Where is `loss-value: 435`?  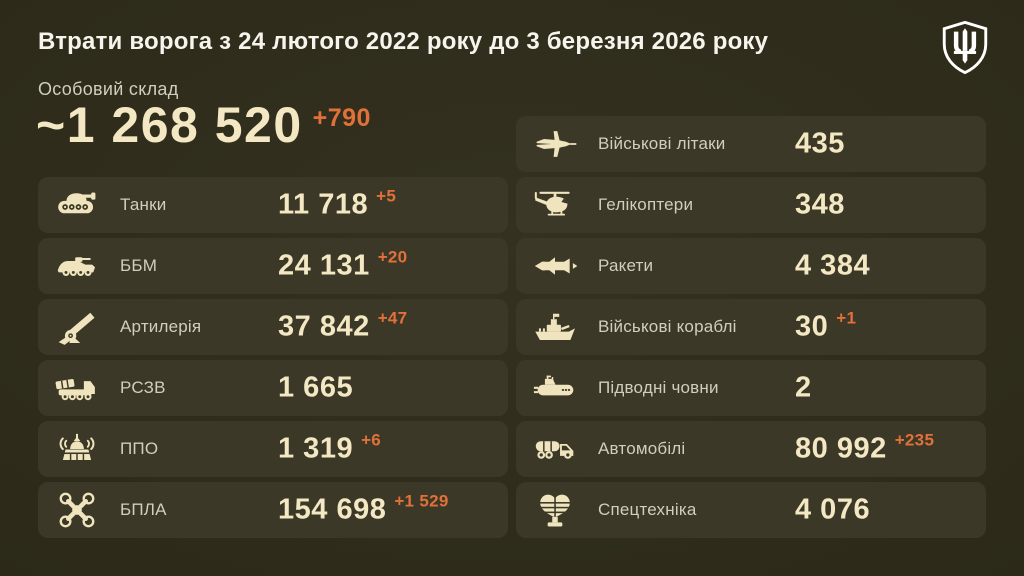
loss-value: 435 is located at coordinates (820, 143).